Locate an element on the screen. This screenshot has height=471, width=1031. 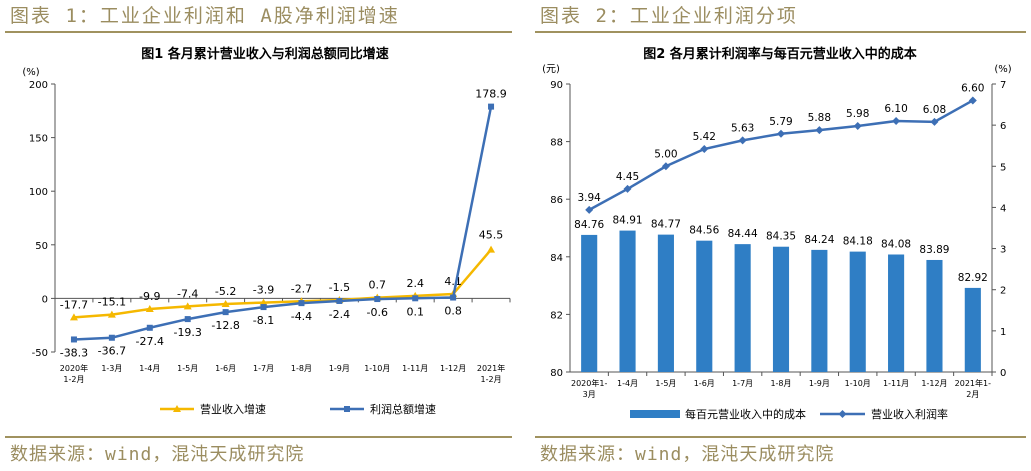
chart1-x-tick-label: 1-5月 is located at coordinates (187, 368).